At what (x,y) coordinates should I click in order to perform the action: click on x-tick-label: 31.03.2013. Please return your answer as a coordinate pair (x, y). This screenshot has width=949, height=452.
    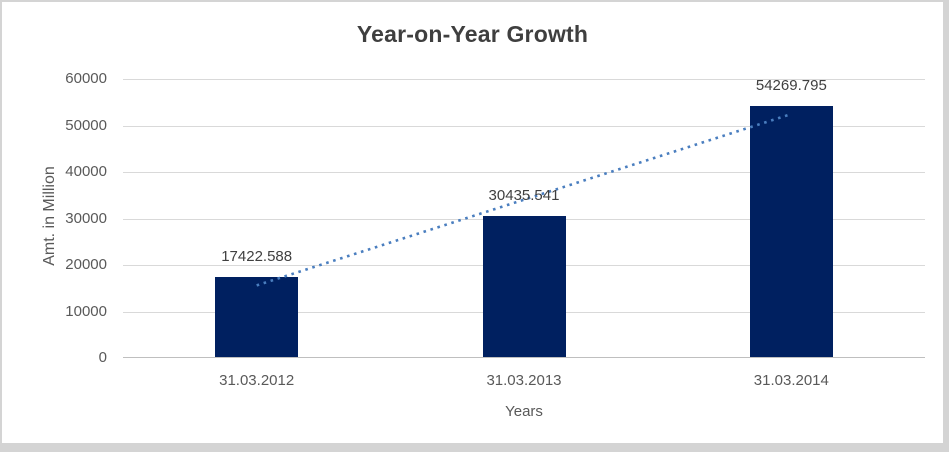
    Looking at the image, I should click on (524, 380).